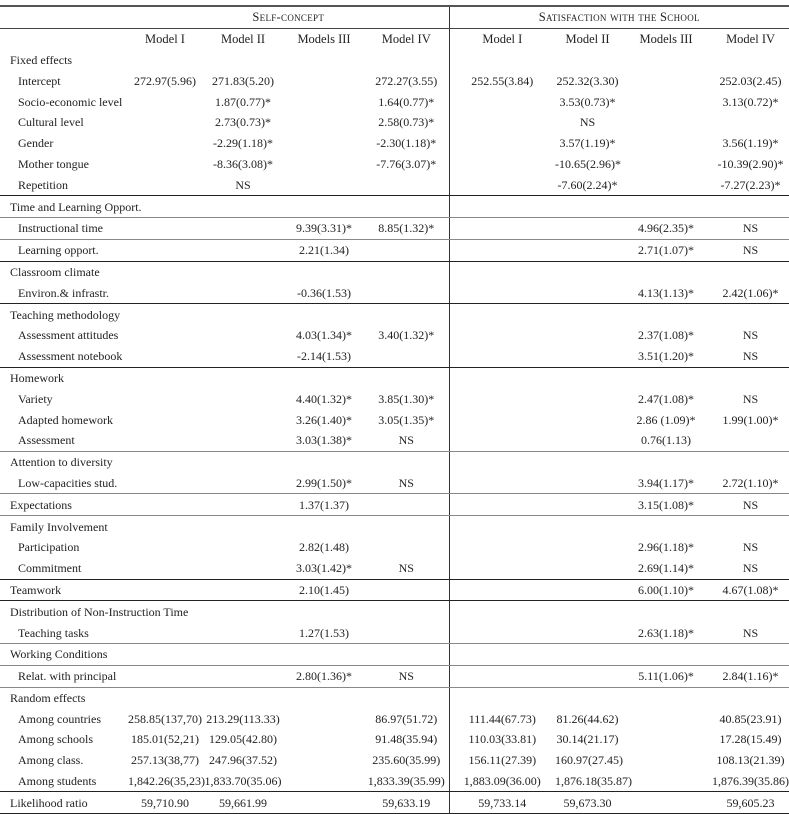 This screenshot has width=789, height=814. I want to click on table-cell: 258.85(137,70), so click(165, 718).